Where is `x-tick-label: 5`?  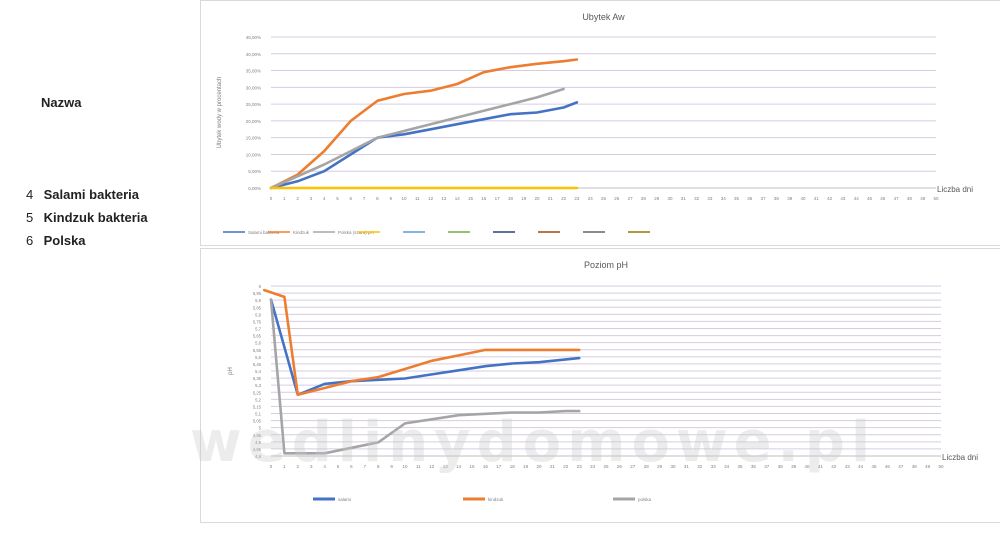 x-tick-label: 5 is located at coordinates (338, 466).